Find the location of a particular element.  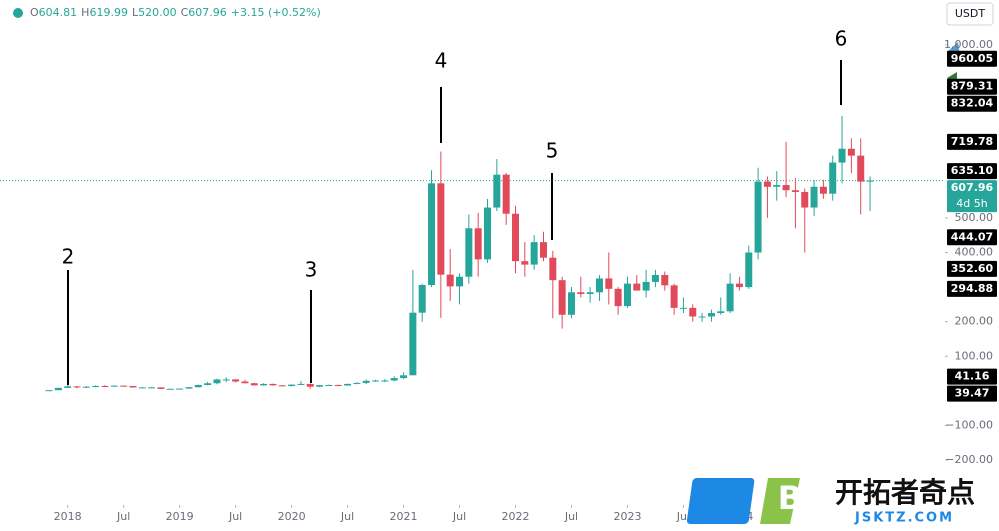

annotation: 6 is located at coordinates (841, 39).